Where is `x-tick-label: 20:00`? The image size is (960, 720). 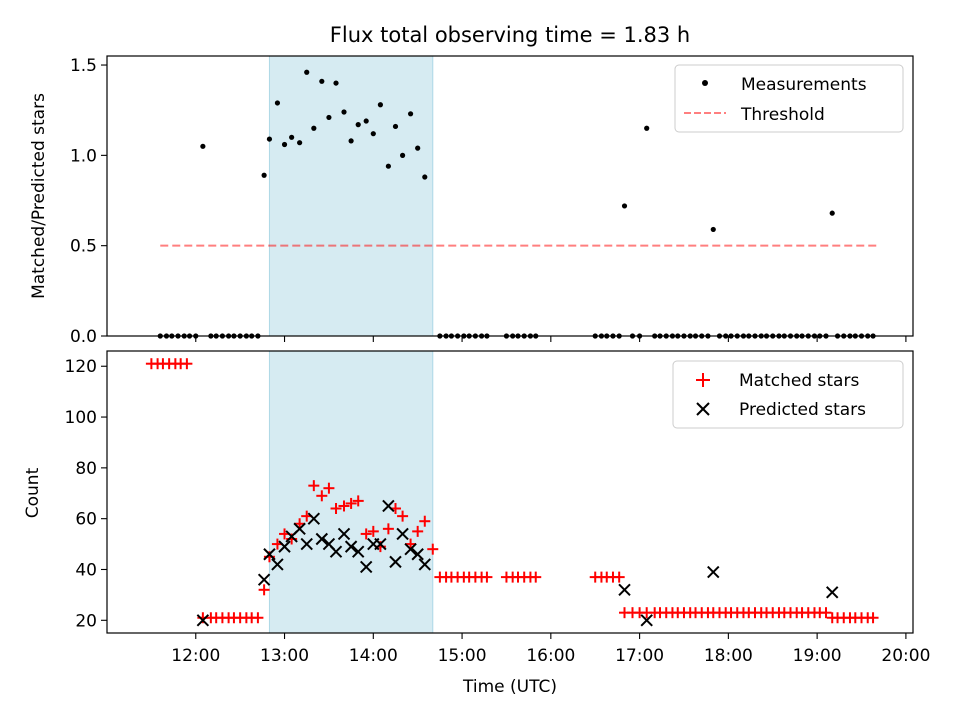 x-tick-label: 20:00 is located at coordinates (905, 656).